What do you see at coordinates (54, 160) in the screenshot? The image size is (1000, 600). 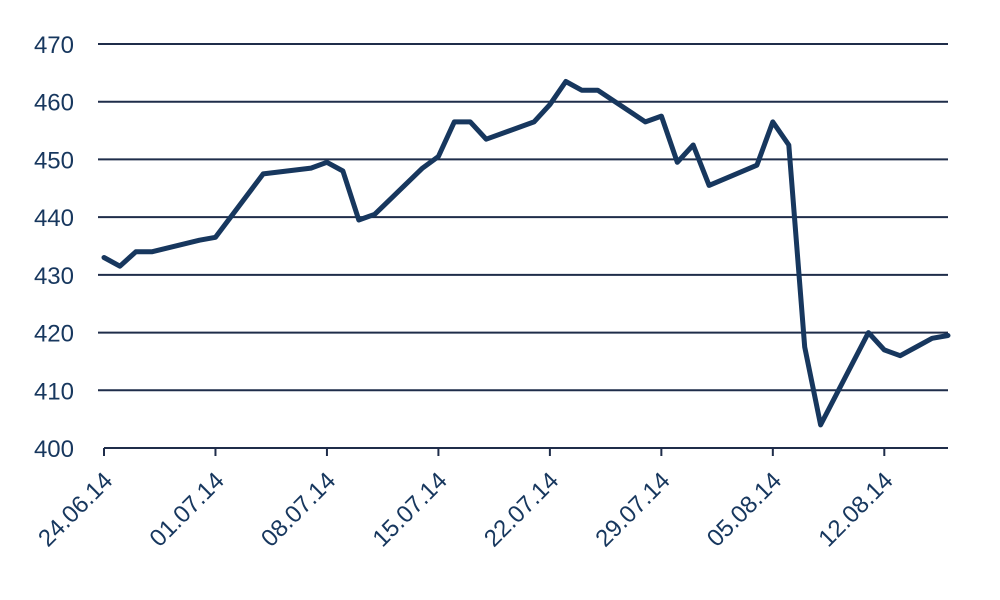 I see `y-tick-label: 450` at bounding box center [54, 160].